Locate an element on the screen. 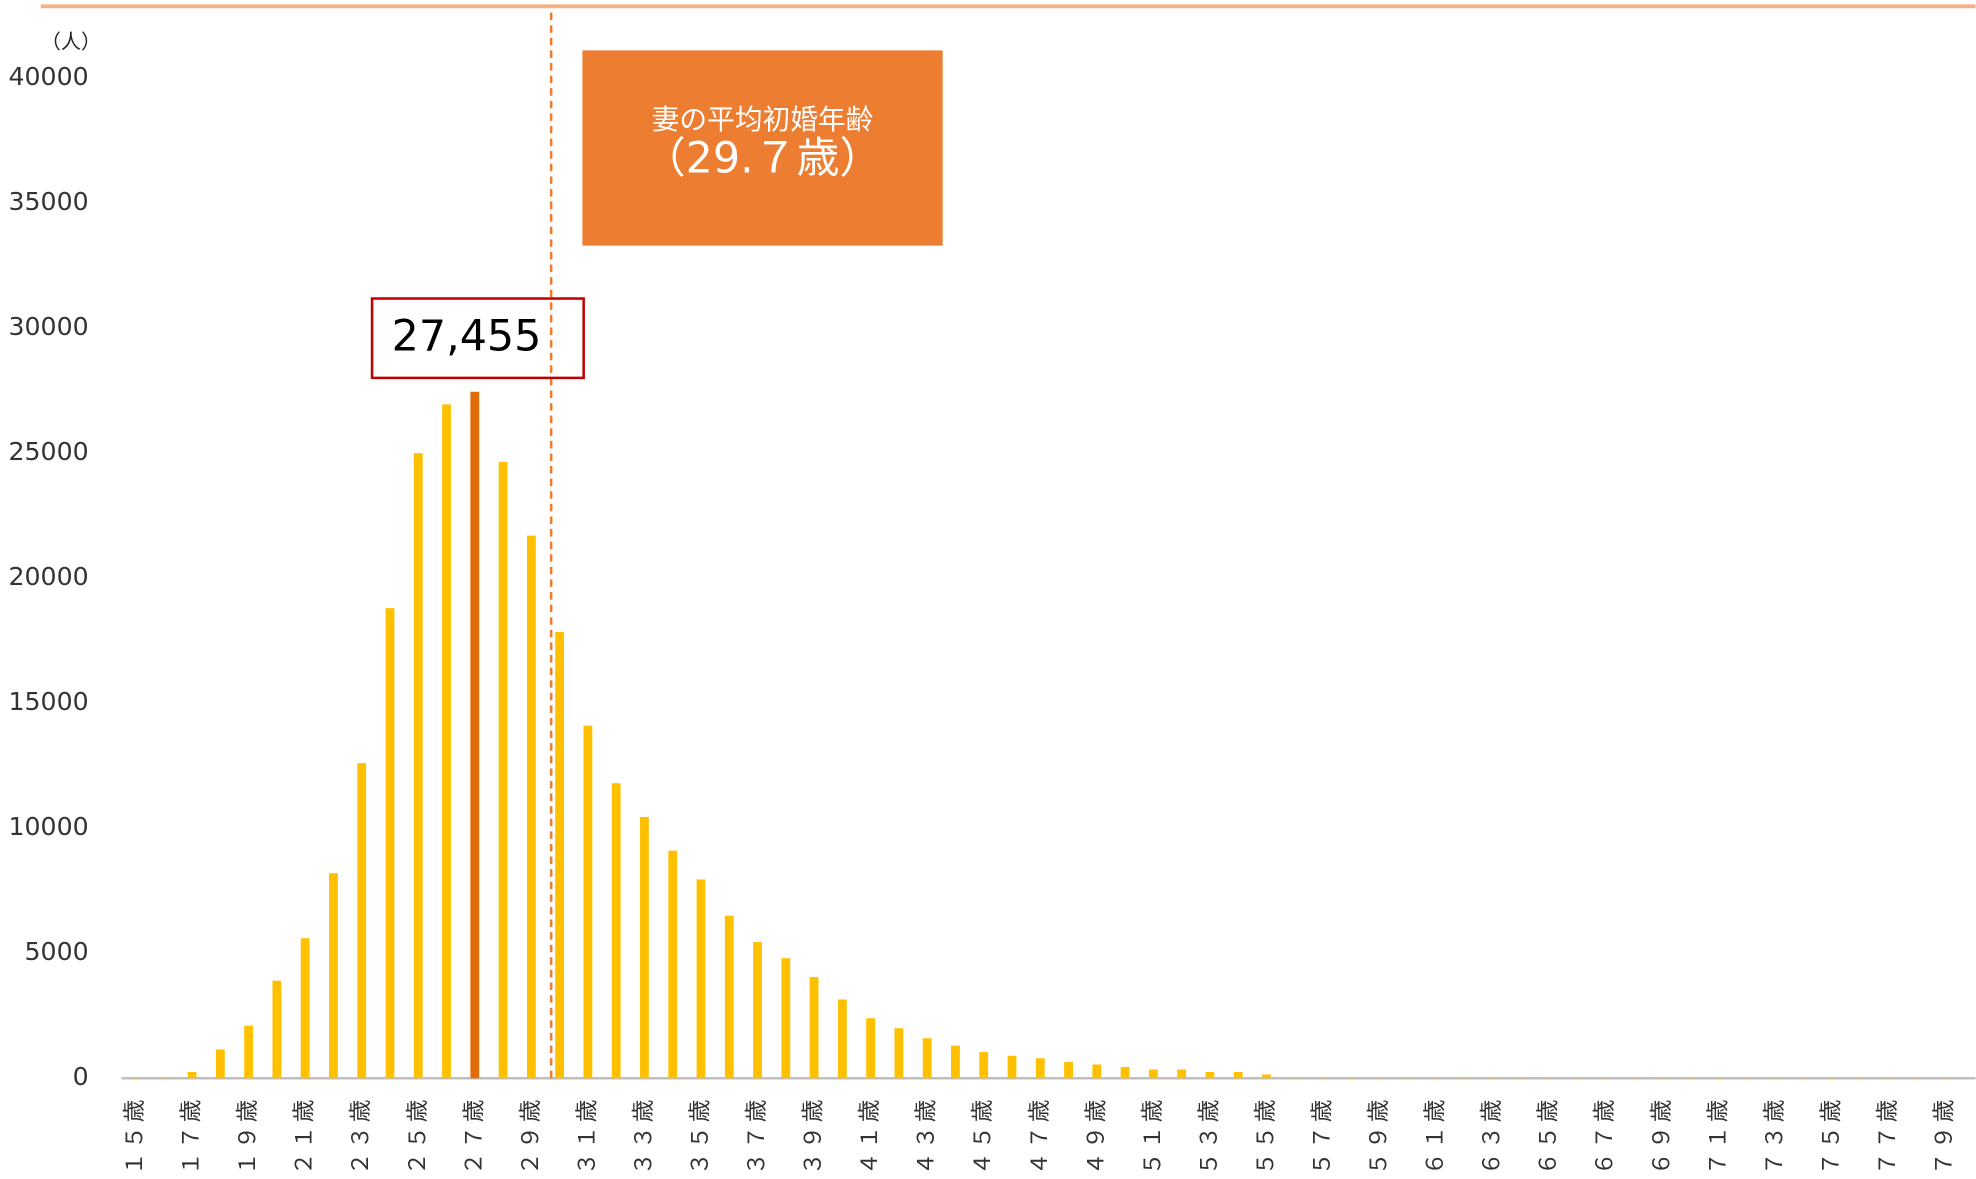 This screenshot has height=1179, width=1976. y-tick-label: 40000 is located at coordinates (48, 76).